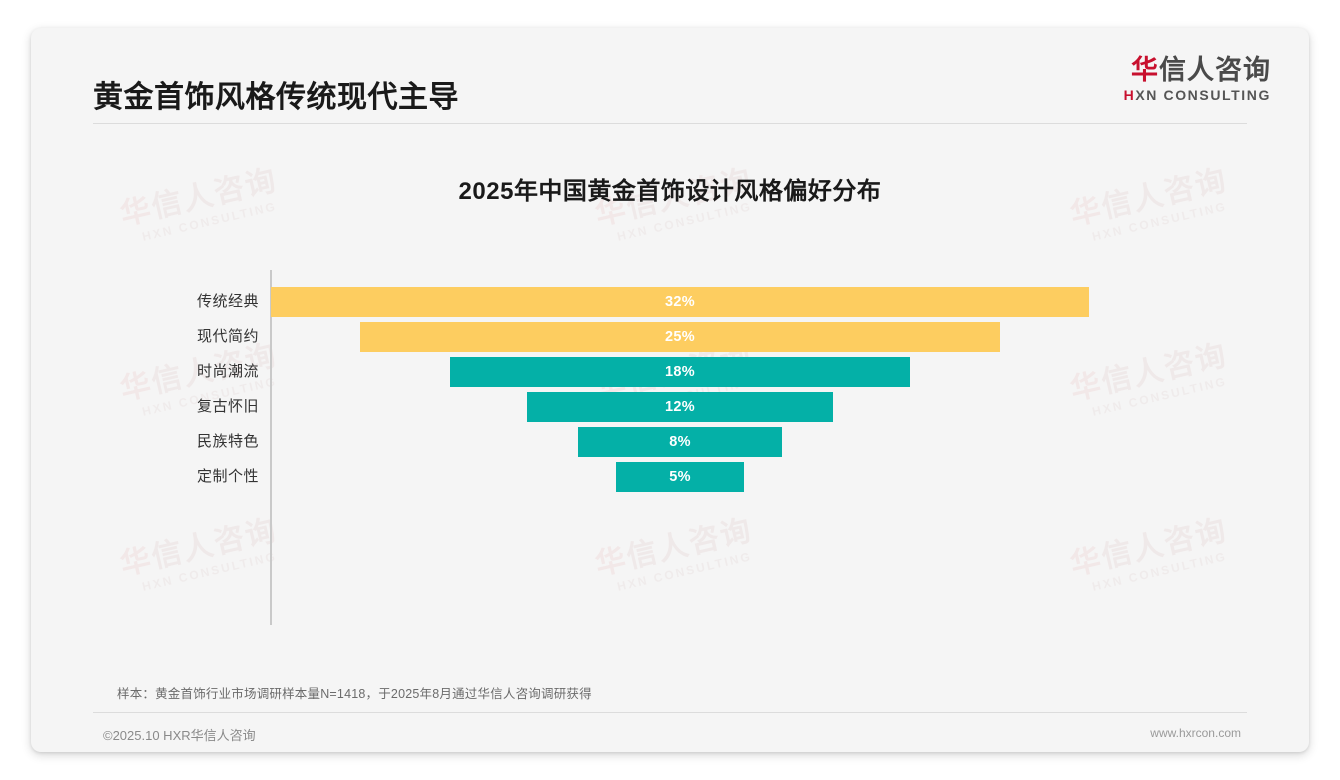  What do you see at coordinates (1215, 70) in the screenshot?
I see `logo-chinese-rest: 信人咨询` at bounding box center [1215, 70].